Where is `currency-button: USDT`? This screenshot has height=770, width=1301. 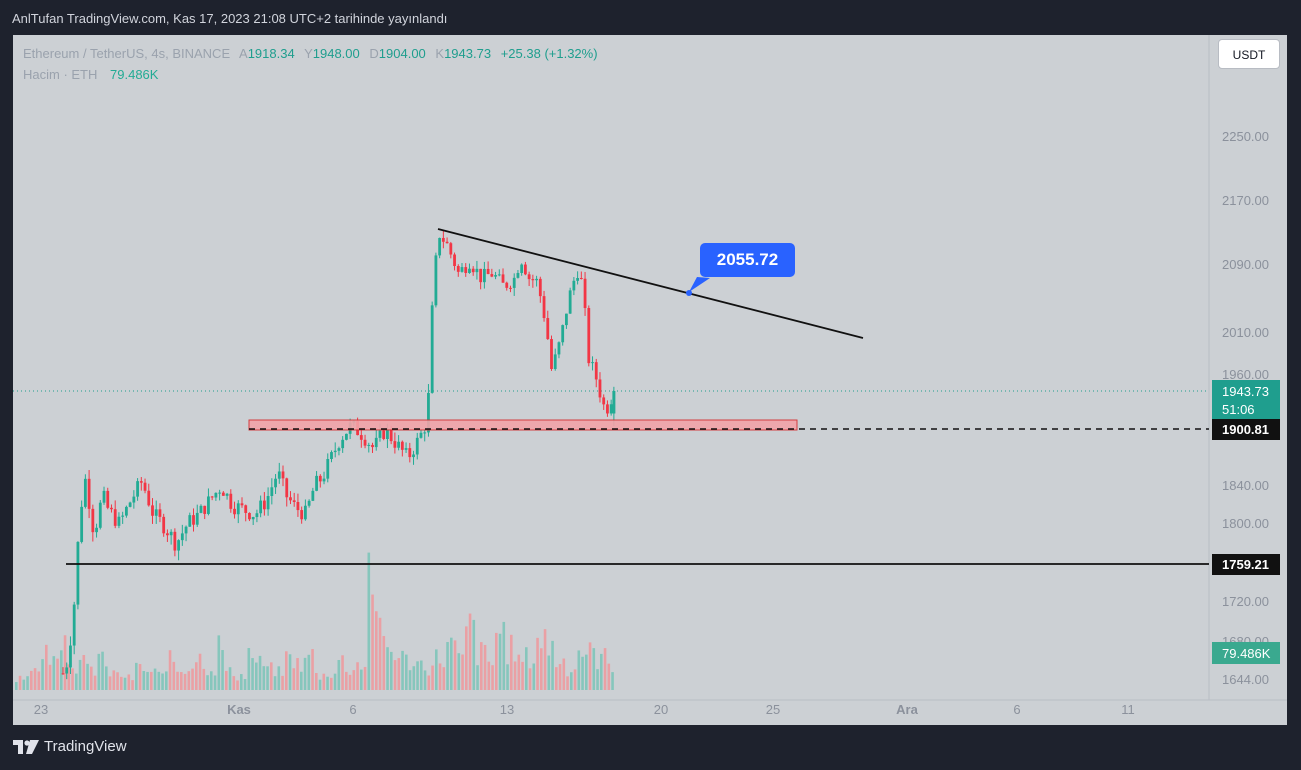
currency-button: USDT is located at coordinates (1249, 54).